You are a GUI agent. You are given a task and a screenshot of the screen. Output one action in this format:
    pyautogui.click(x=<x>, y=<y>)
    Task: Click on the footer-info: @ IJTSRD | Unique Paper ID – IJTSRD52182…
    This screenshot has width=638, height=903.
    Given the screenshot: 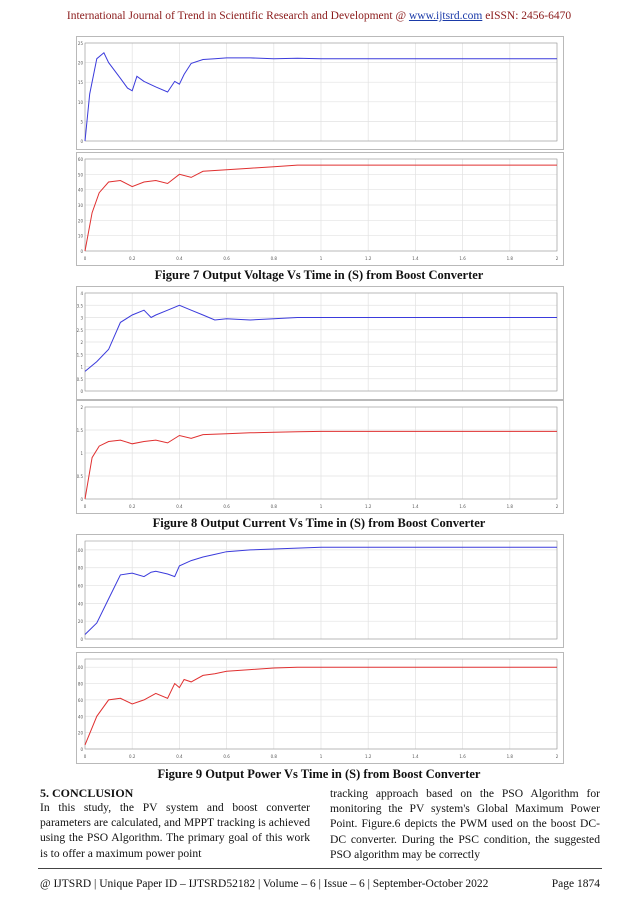 What is the action you would take?
    pyautogui.click(x=264, y=884)
    